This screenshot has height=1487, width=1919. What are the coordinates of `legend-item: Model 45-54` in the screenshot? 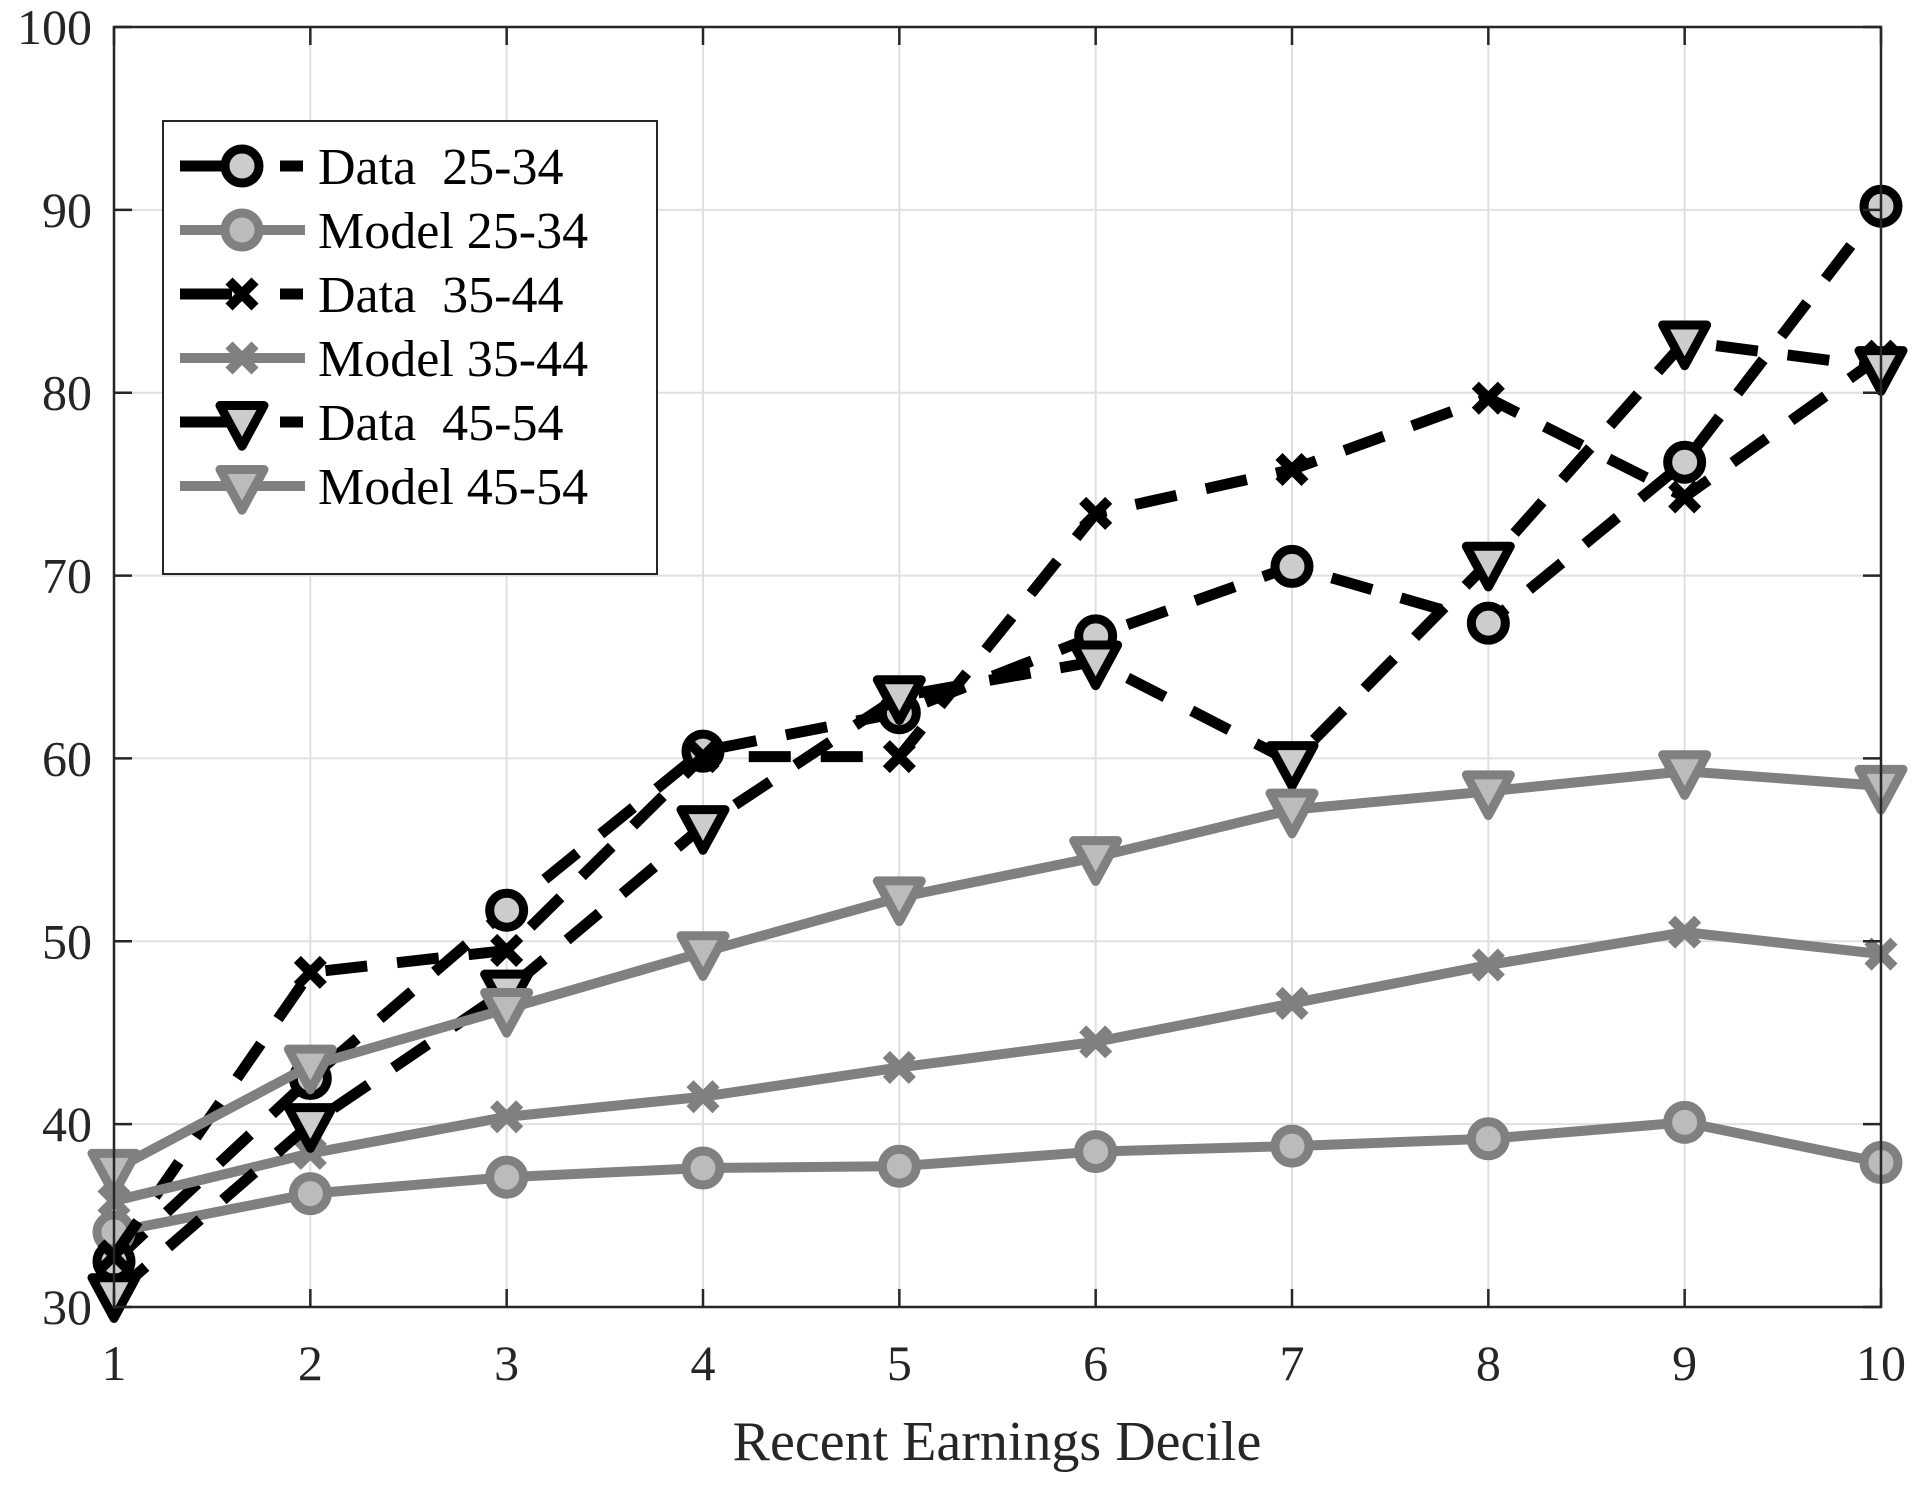 It's located at (384, 487).